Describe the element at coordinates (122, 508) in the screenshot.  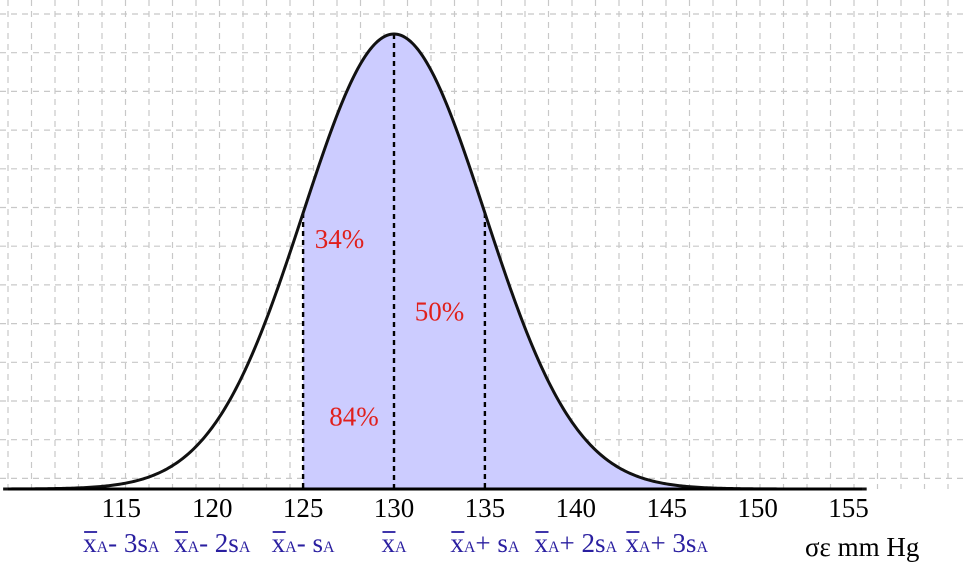
I see `x-tick-label: 115` at that location.